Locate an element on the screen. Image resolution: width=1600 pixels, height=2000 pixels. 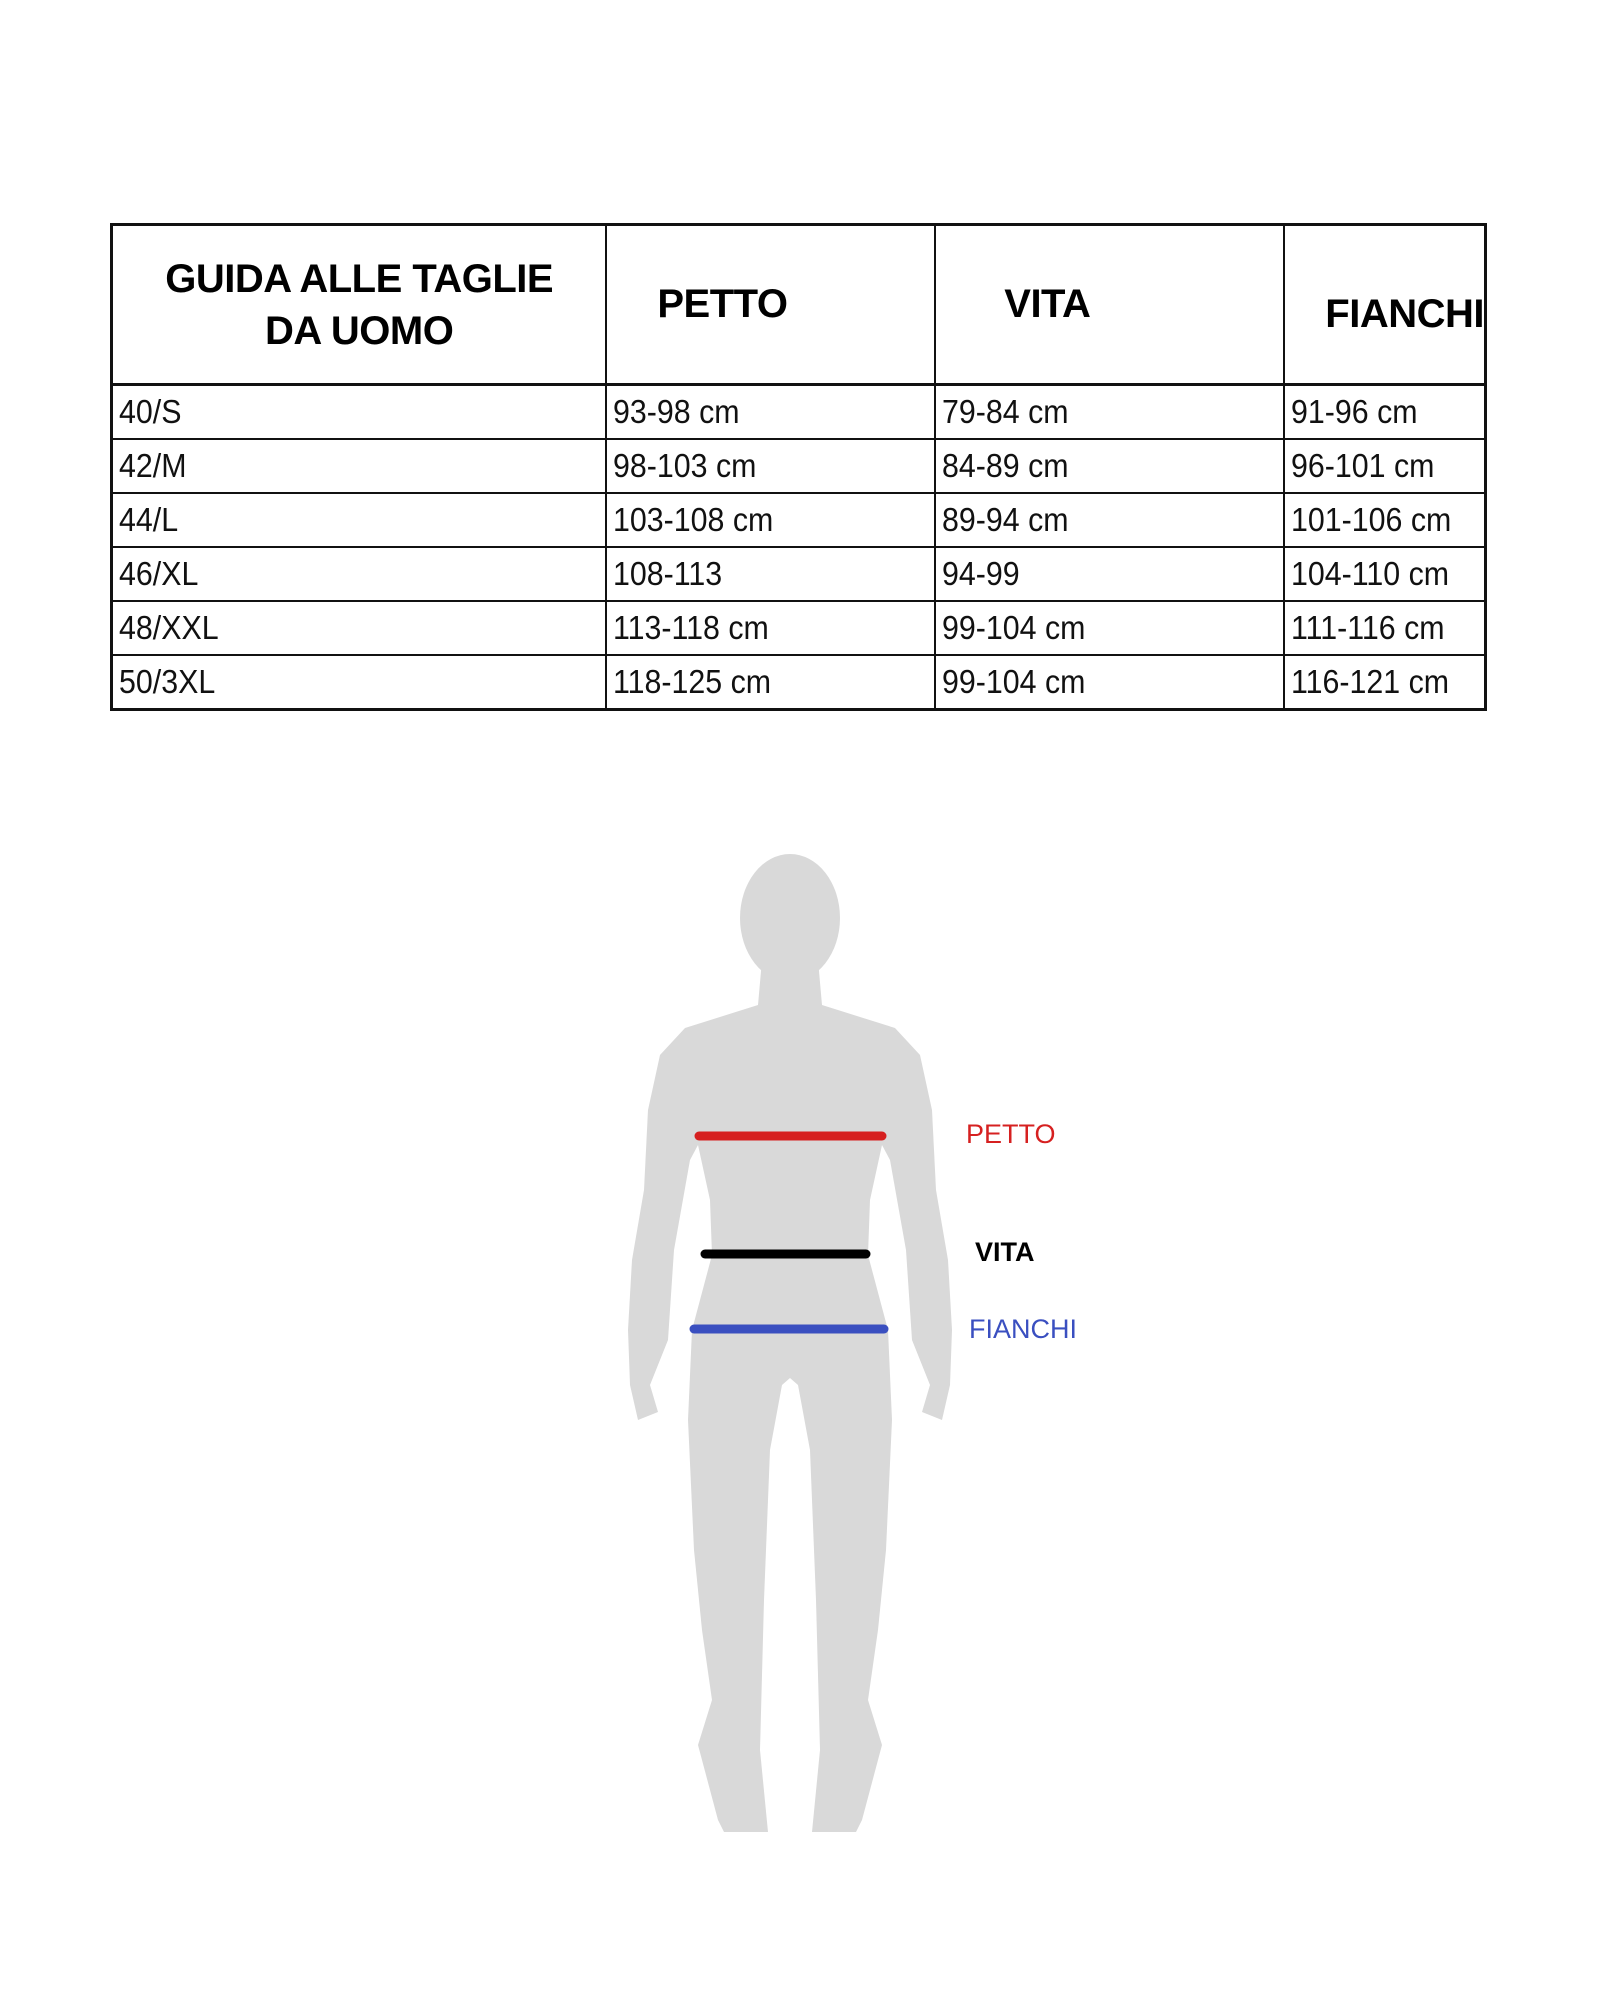
cell-petto: 93-98 cm is located at coordinates (771, 411).